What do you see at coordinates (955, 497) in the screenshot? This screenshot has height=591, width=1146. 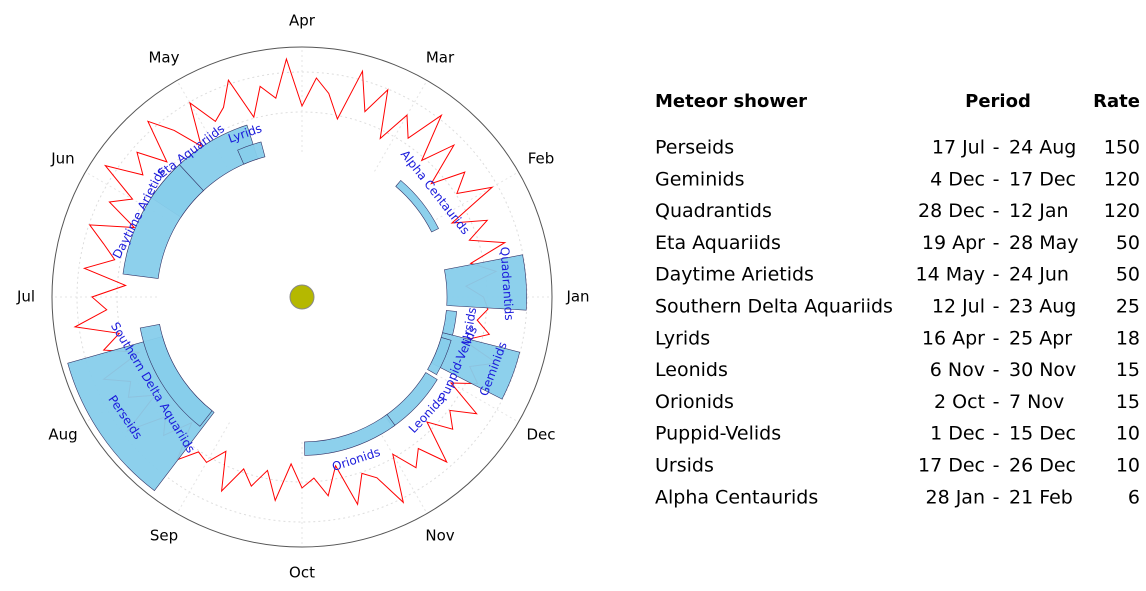 I see `period-start: 28 Jan` at bounding box center [955, 497].